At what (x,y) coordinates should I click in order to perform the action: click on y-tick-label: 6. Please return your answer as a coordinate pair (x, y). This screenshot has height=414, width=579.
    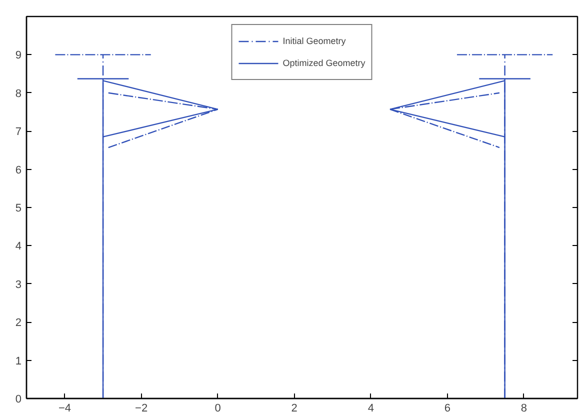
    Looking at the image, I should click on (18, 170).